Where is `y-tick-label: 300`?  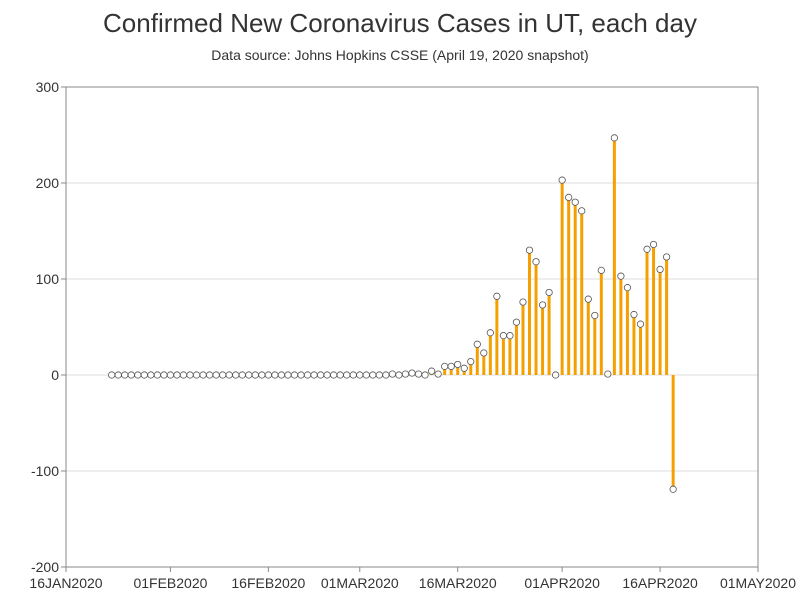
y-tick-label: 300 is located at coordinates (48, 87).